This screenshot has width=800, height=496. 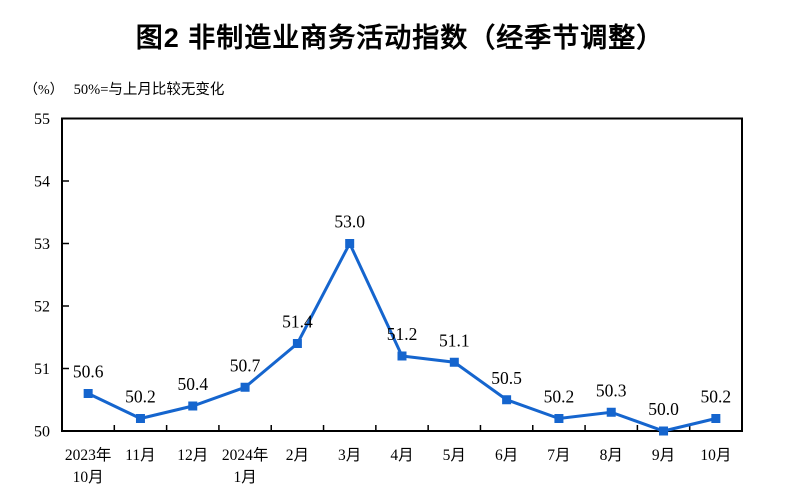 I want to click on x-axis-tick-label: 5月, so click(x=454, y=455).